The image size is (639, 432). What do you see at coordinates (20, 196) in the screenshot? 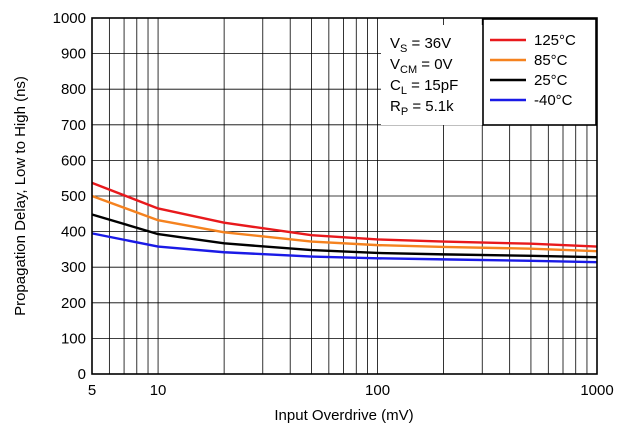
I see `y-axis-title: Propagation Delay, Low to High (ns)` at bounding box center [20, 196].